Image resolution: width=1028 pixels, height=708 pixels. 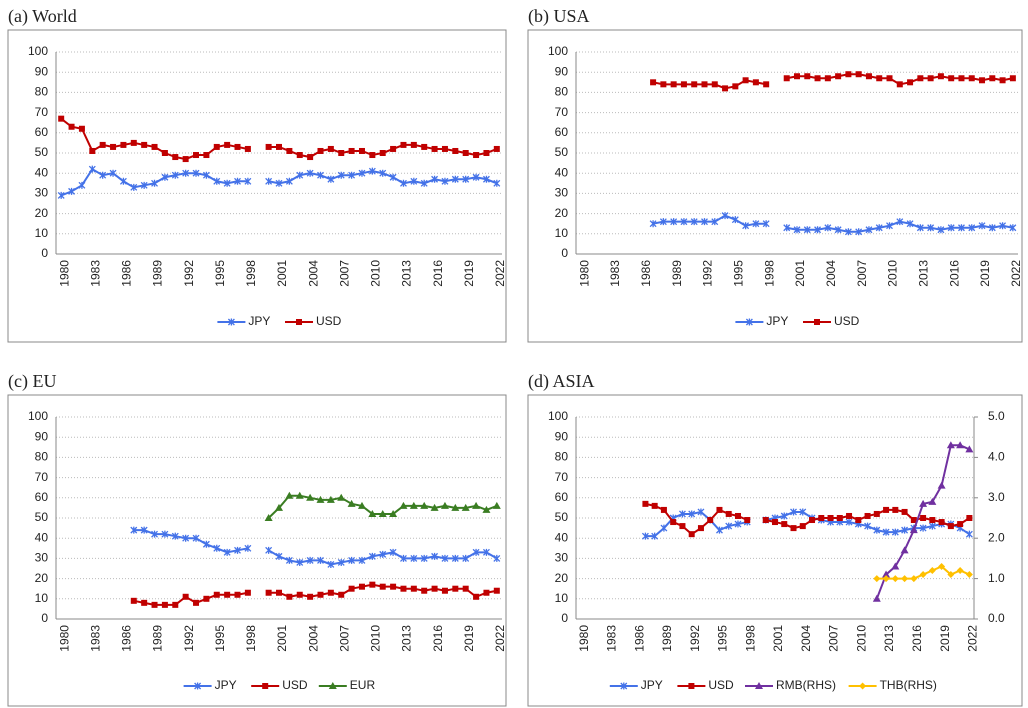 What do you see at coordinates (407, 273) in the screenshot?
I see `x-tick-label: 2013` at bounding box center [407, 273].